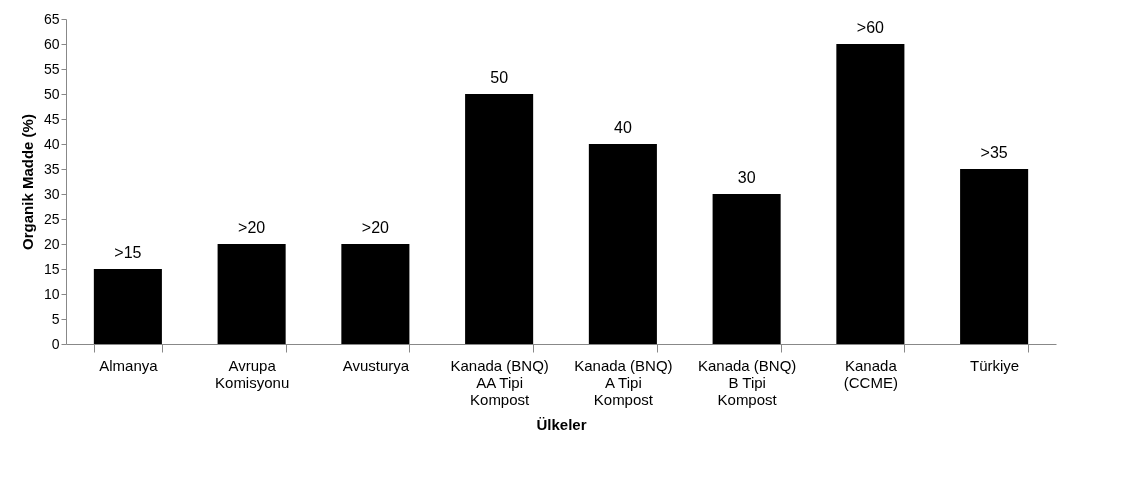 The width and height of the screenshot is (1127, 502). Describe the element at coordinates (994, 152) in the screenshot. I see `data-label: >35` at that location.